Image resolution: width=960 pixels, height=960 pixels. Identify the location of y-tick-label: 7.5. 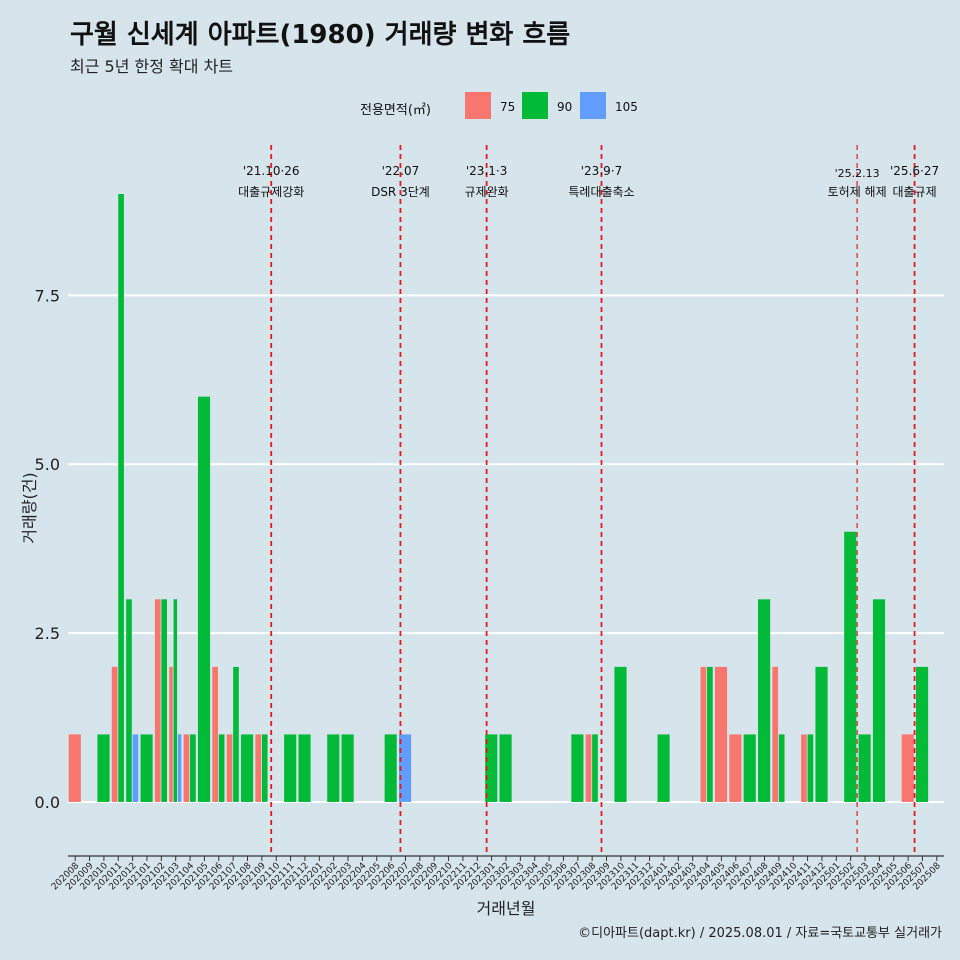
(47, 295).